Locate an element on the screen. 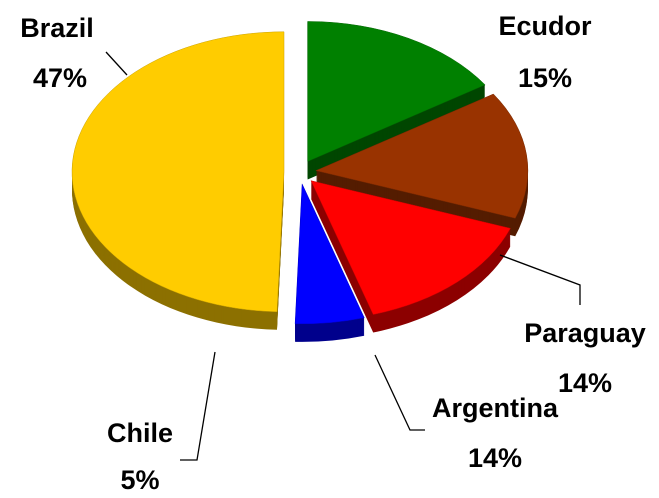 The height and width of the screenshot is (498, 659). value-label: 47% is located at coordinates (60, 78).